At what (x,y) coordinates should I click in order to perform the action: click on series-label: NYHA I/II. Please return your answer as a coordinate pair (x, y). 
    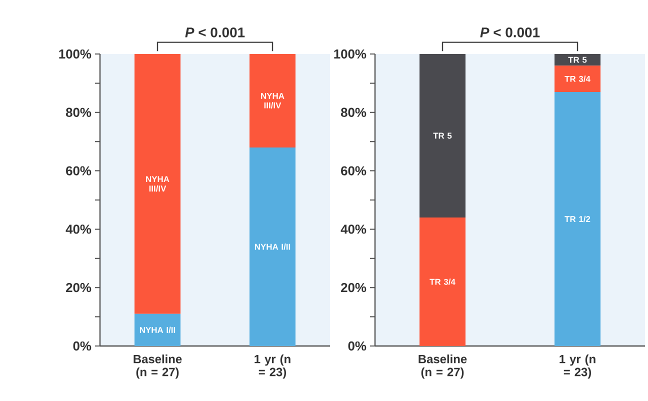
    Looking at the image, I should click on (272, 247).